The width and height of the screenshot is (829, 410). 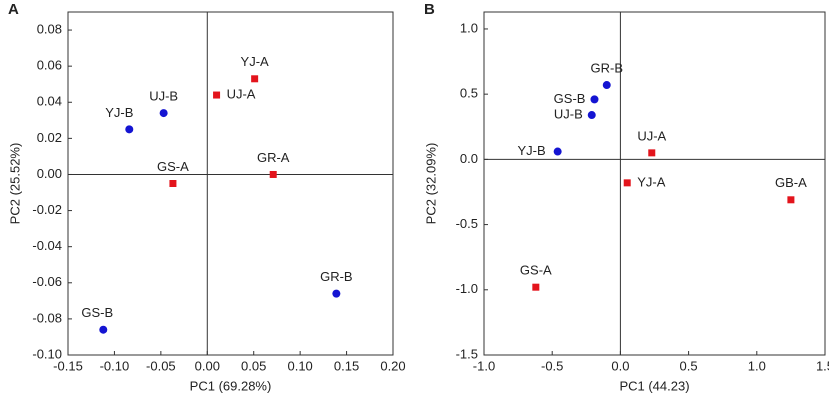 What do you see at coordinates (484, 365) in the screenshot?
I see `x-tick-label: -1.0` at bounding box center [484, 365].